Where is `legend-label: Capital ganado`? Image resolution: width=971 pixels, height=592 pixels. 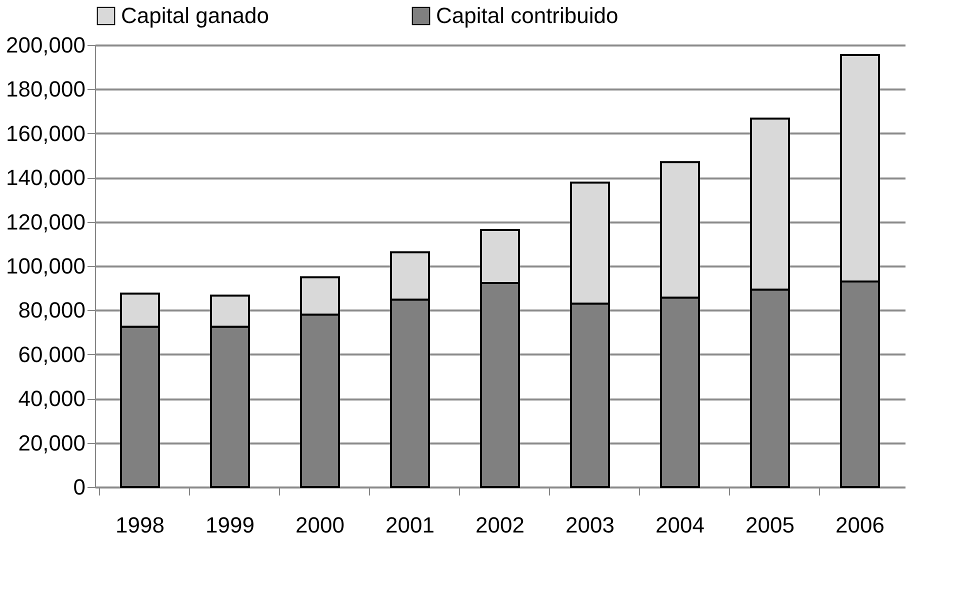
legend-label: Capital ganado is located at coordinates (195, 15).